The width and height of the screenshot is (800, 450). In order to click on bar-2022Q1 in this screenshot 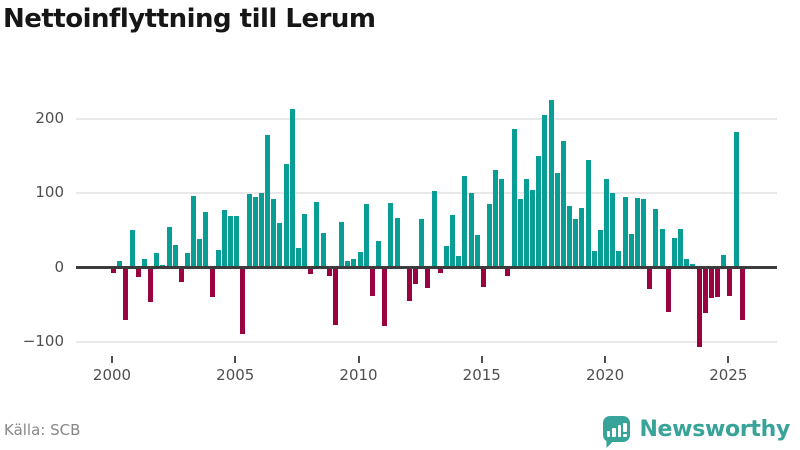, I will do `click(656, 238)`.